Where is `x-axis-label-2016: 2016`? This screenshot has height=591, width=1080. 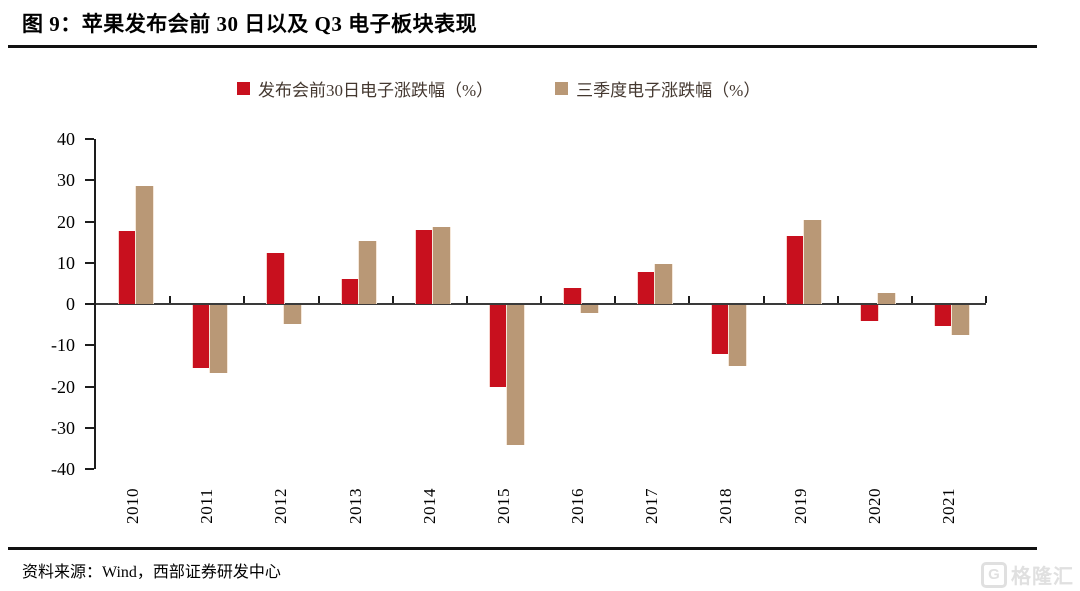 x-axis-label-2016: 2016 is located at coordinates (578, 506).